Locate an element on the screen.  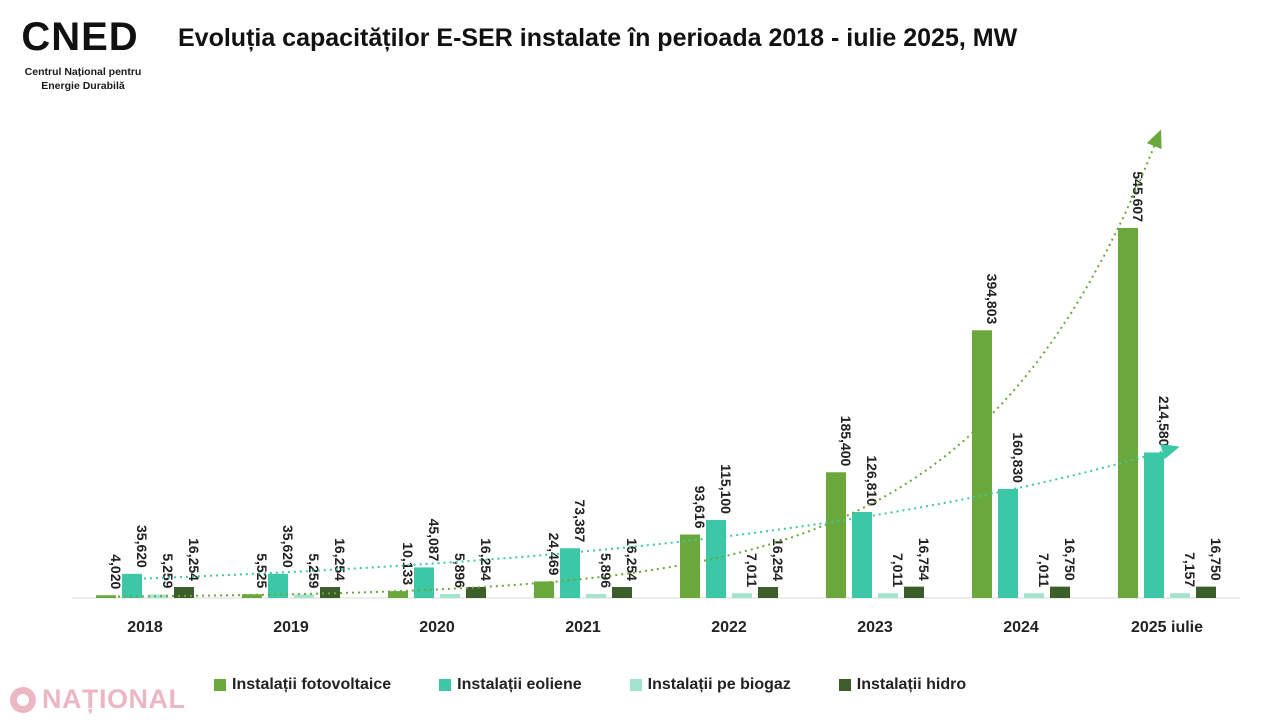
legend-label-fotovoltaice: Instalații fotovoltaice is located at coordinates (312, 684).